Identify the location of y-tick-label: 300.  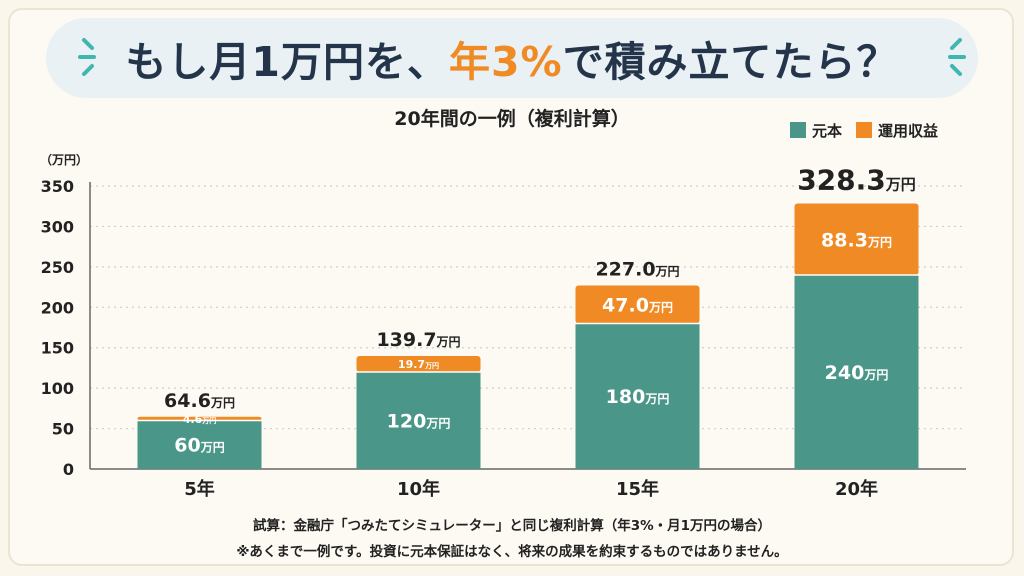
(57, 226).